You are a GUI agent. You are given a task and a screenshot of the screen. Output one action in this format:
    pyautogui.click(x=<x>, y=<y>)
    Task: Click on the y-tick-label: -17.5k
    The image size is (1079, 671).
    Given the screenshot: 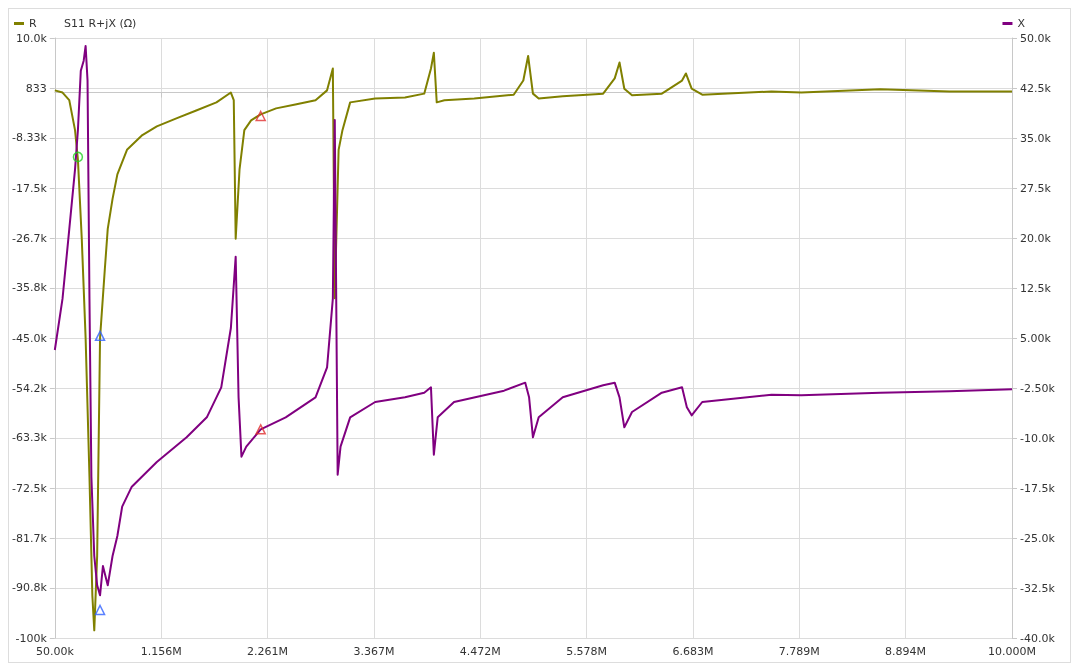 What is the action you would take?
    pyautogui.click(x=29, y=188)
    